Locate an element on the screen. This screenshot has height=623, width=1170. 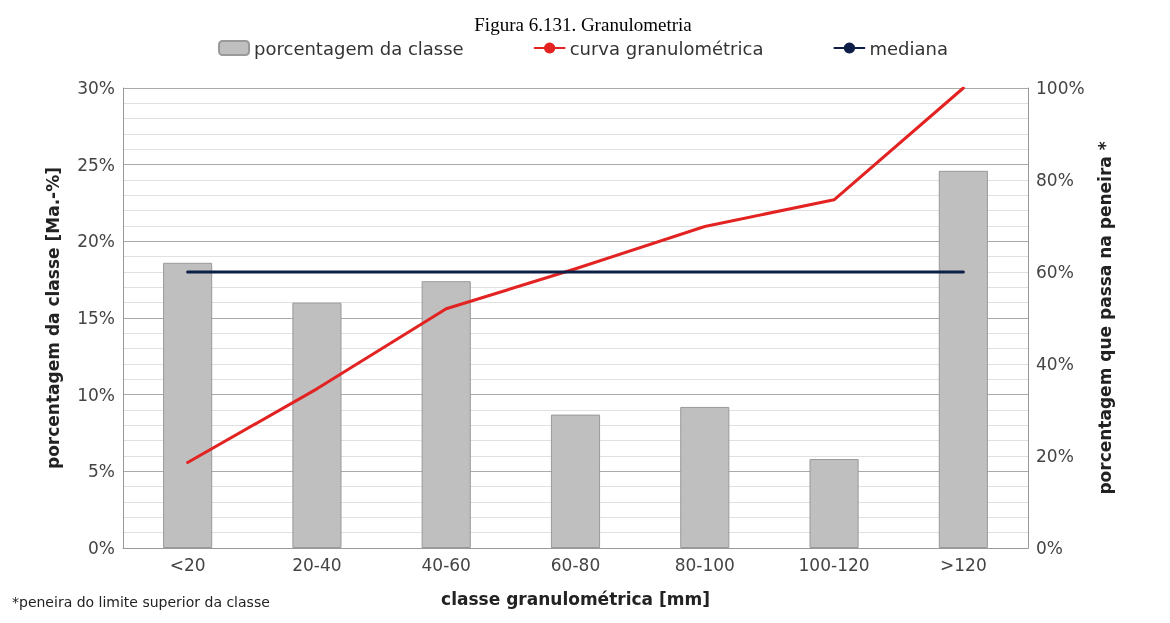
y2-tick-label: 60% is located at coordinates (1055, 272).